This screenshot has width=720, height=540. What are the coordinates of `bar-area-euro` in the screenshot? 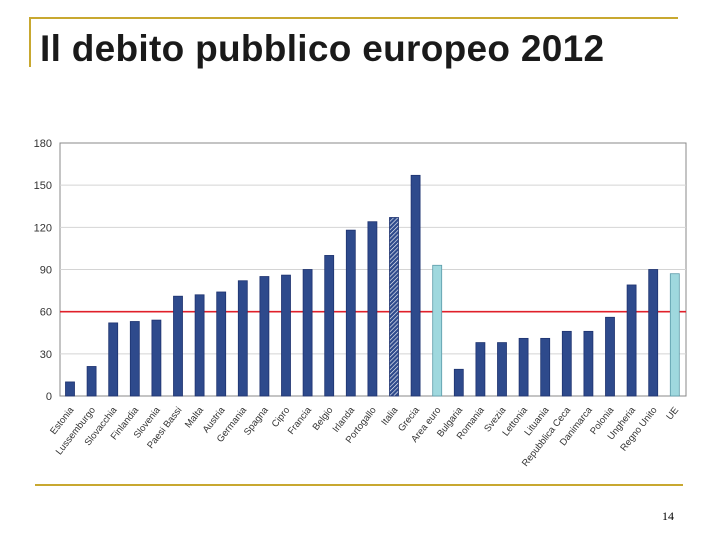 It's located at (437, 330).